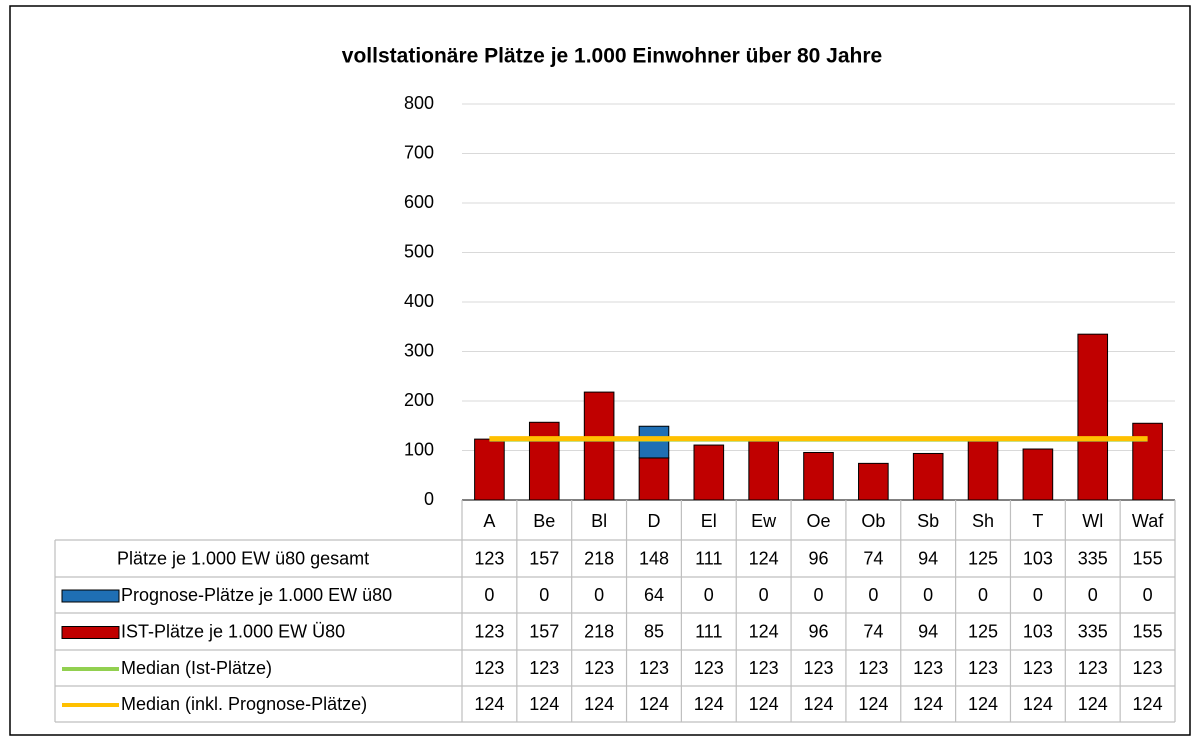 The height and width of the screenshot is (745, 1199). I want to click on y-tick-label: 500, so click(419, 251).